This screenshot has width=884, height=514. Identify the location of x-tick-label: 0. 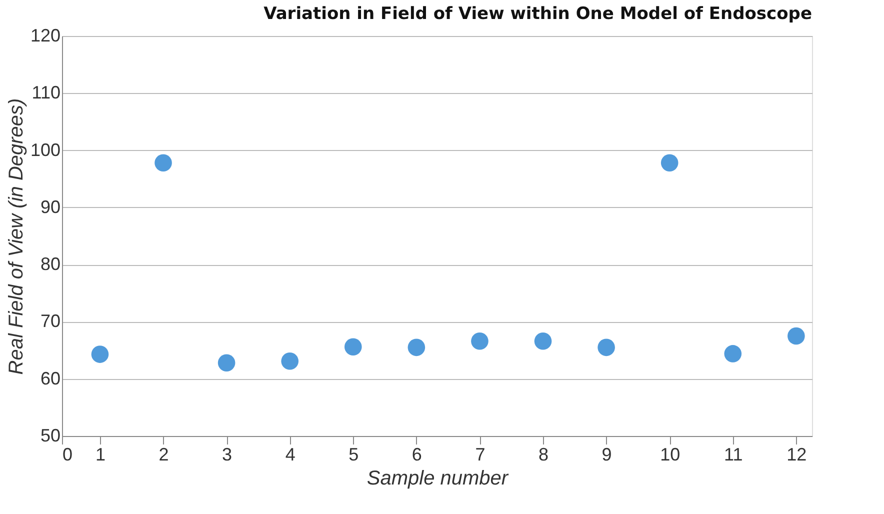
(67, 454).